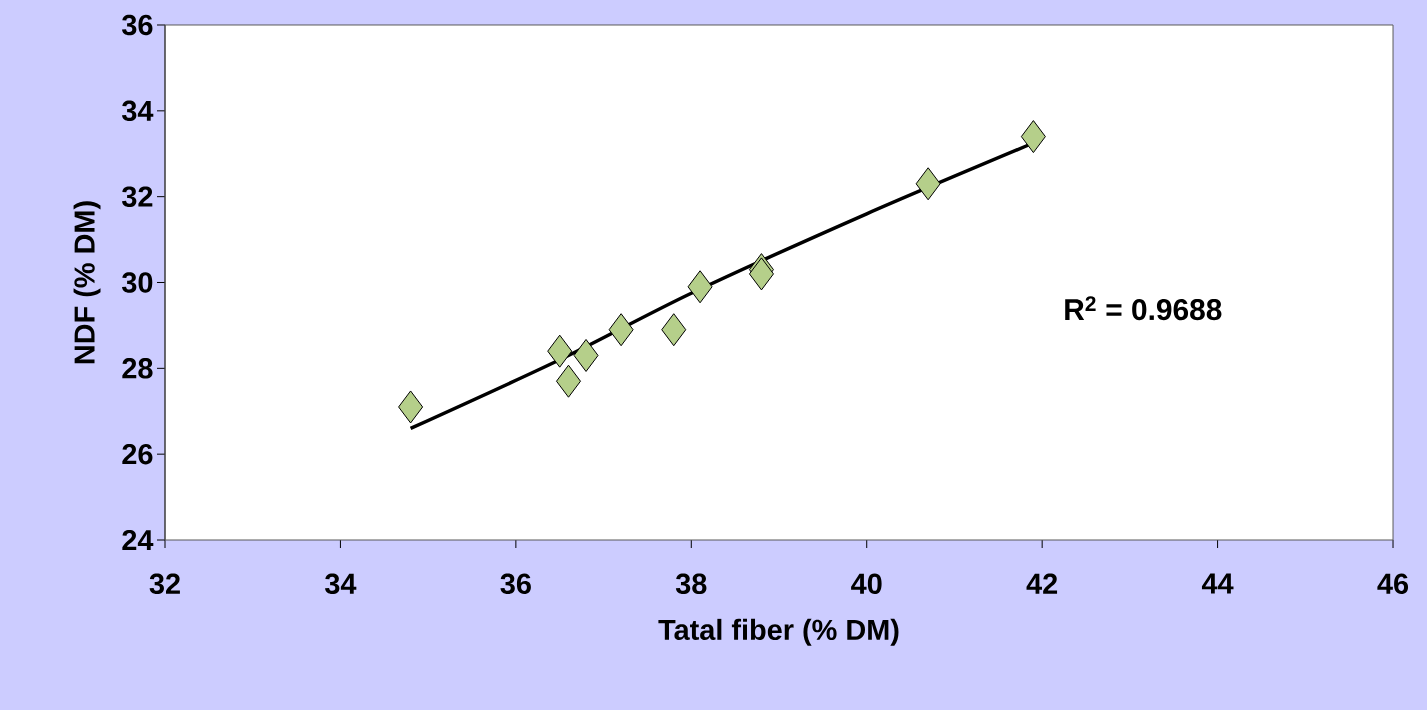  What do you see at coordinates (515, 584) in the screenshot?
I see `x-tick-label: 36` at bounding box center [515, 584].